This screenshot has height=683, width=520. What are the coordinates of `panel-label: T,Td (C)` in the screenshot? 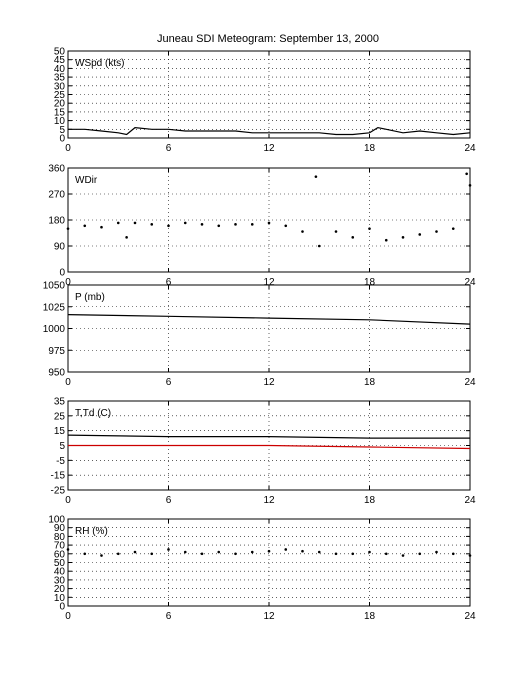 It's located at (93, 413).